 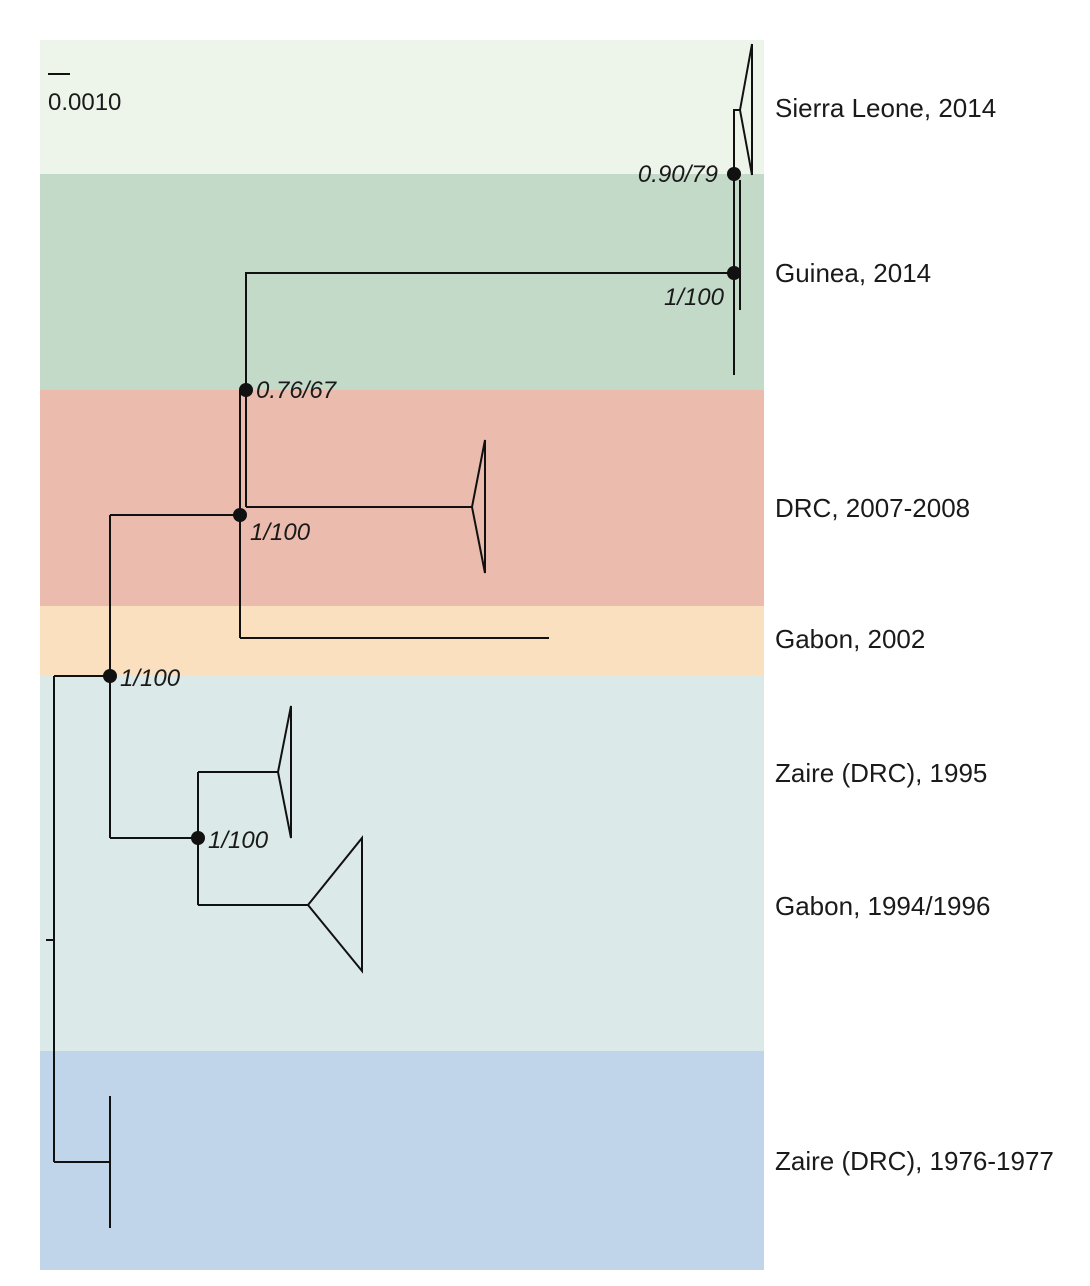 What do you see at coordinates (84, 102) in the screenshot?
I see `scale-bar-label: 0.0010` at bounding box center [84, 102].